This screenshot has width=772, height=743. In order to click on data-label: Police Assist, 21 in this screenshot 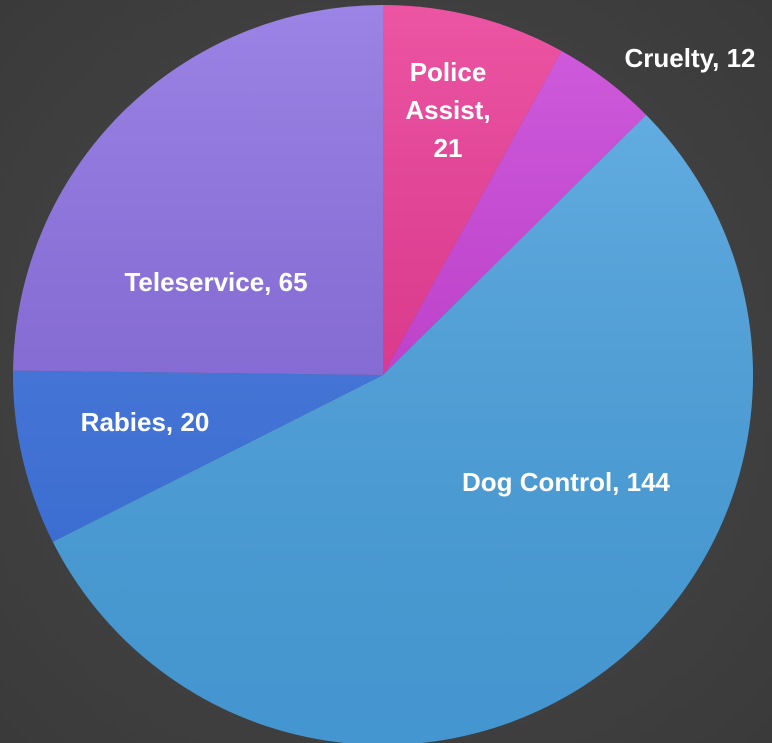, I will do `click(448, 110)`.